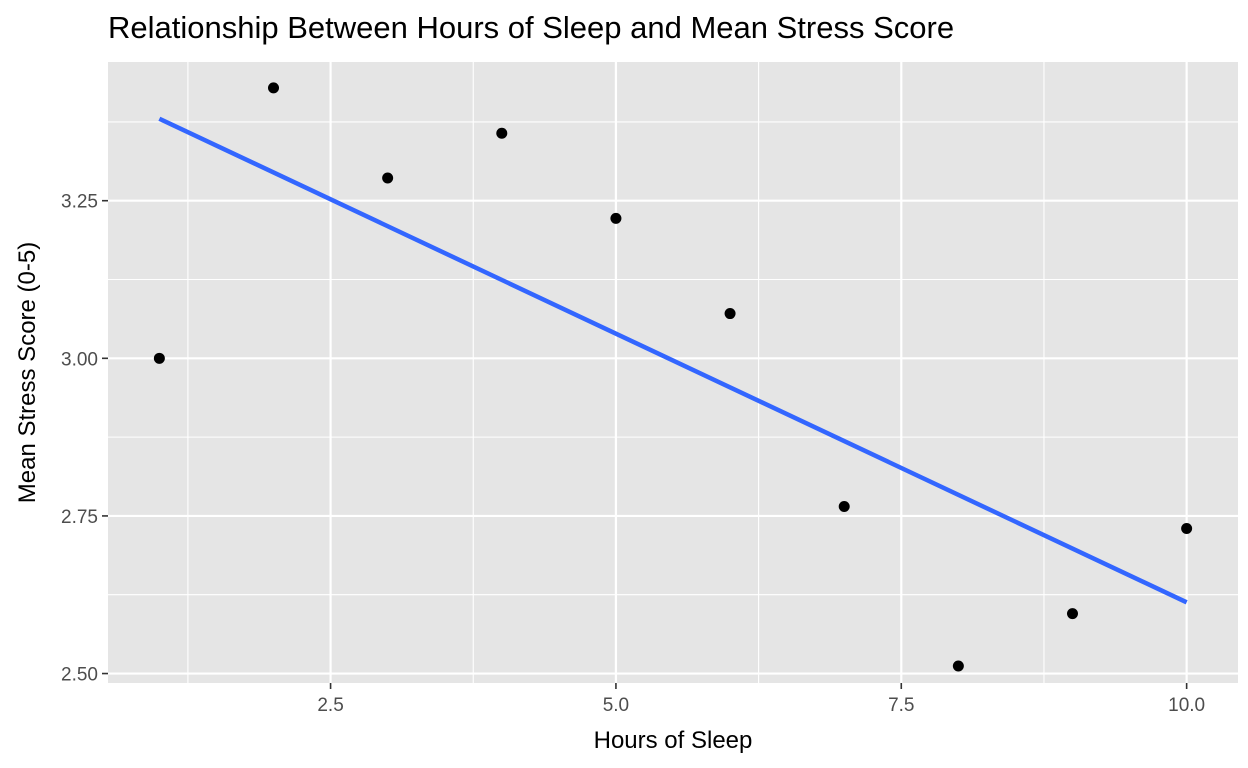  I want to click on x-tick-label: 10.0, so click(1186, 705).